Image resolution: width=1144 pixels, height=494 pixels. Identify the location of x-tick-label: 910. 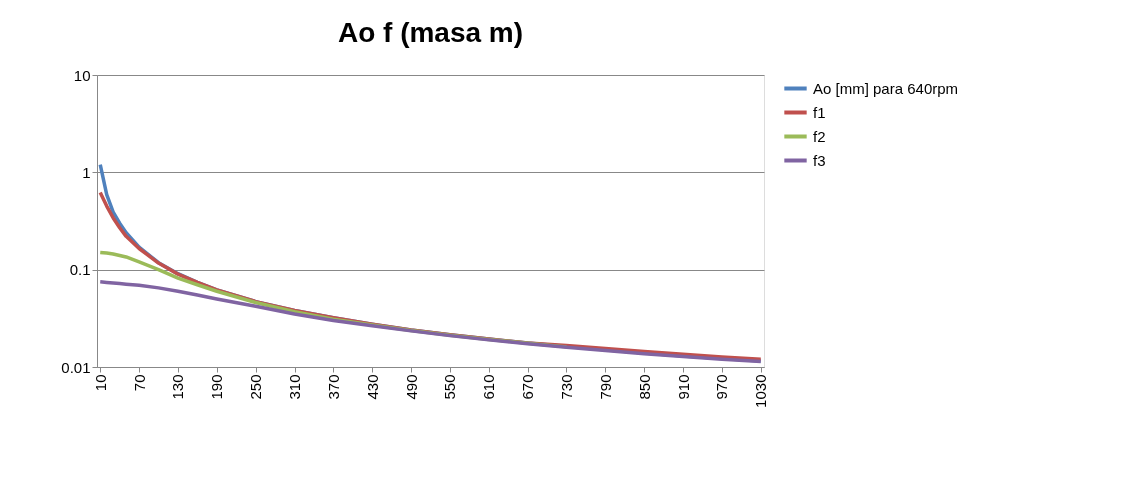
(683, 387).